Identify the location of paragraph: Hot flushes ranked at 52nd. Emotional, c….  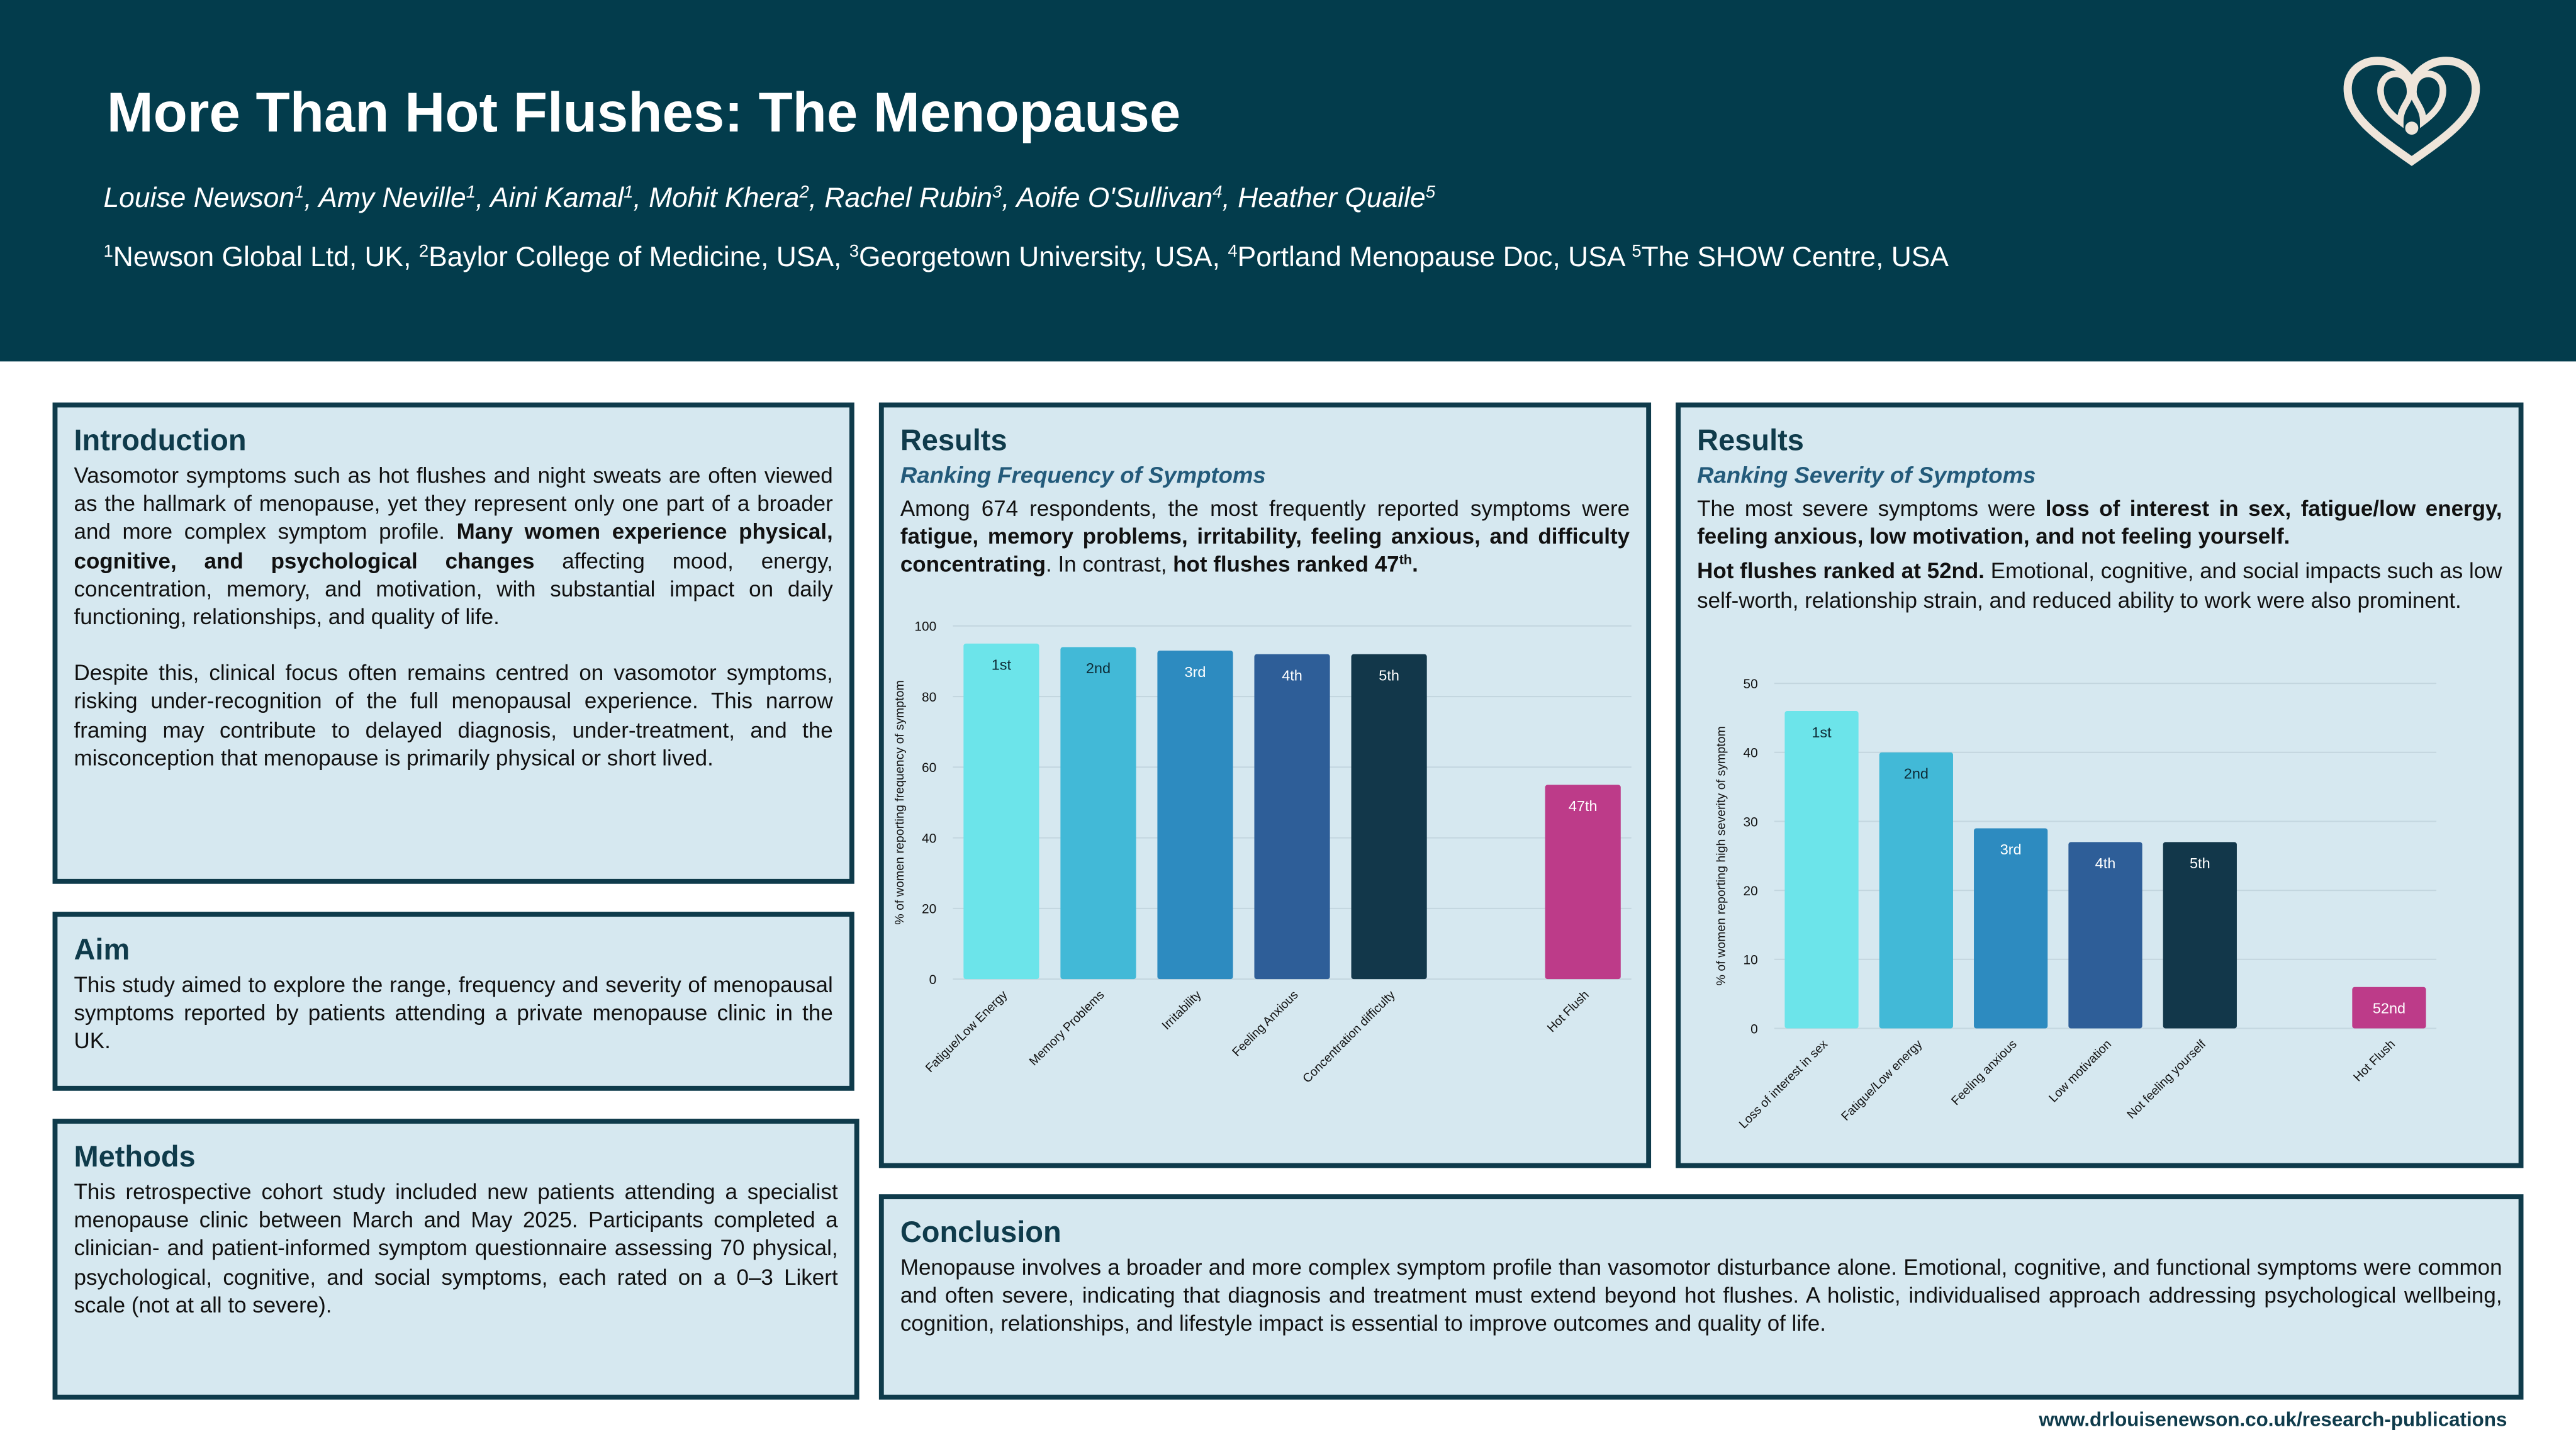
(2099, 585).